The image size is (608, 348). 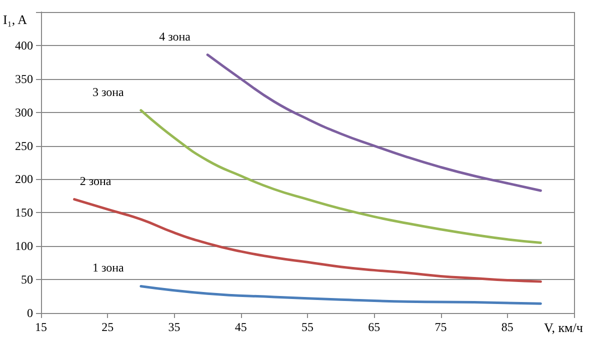 What do you see at coordinates (108, 91) in the screenshot?
I see `series-label: 3 зона` at bounding box center [108, 91].